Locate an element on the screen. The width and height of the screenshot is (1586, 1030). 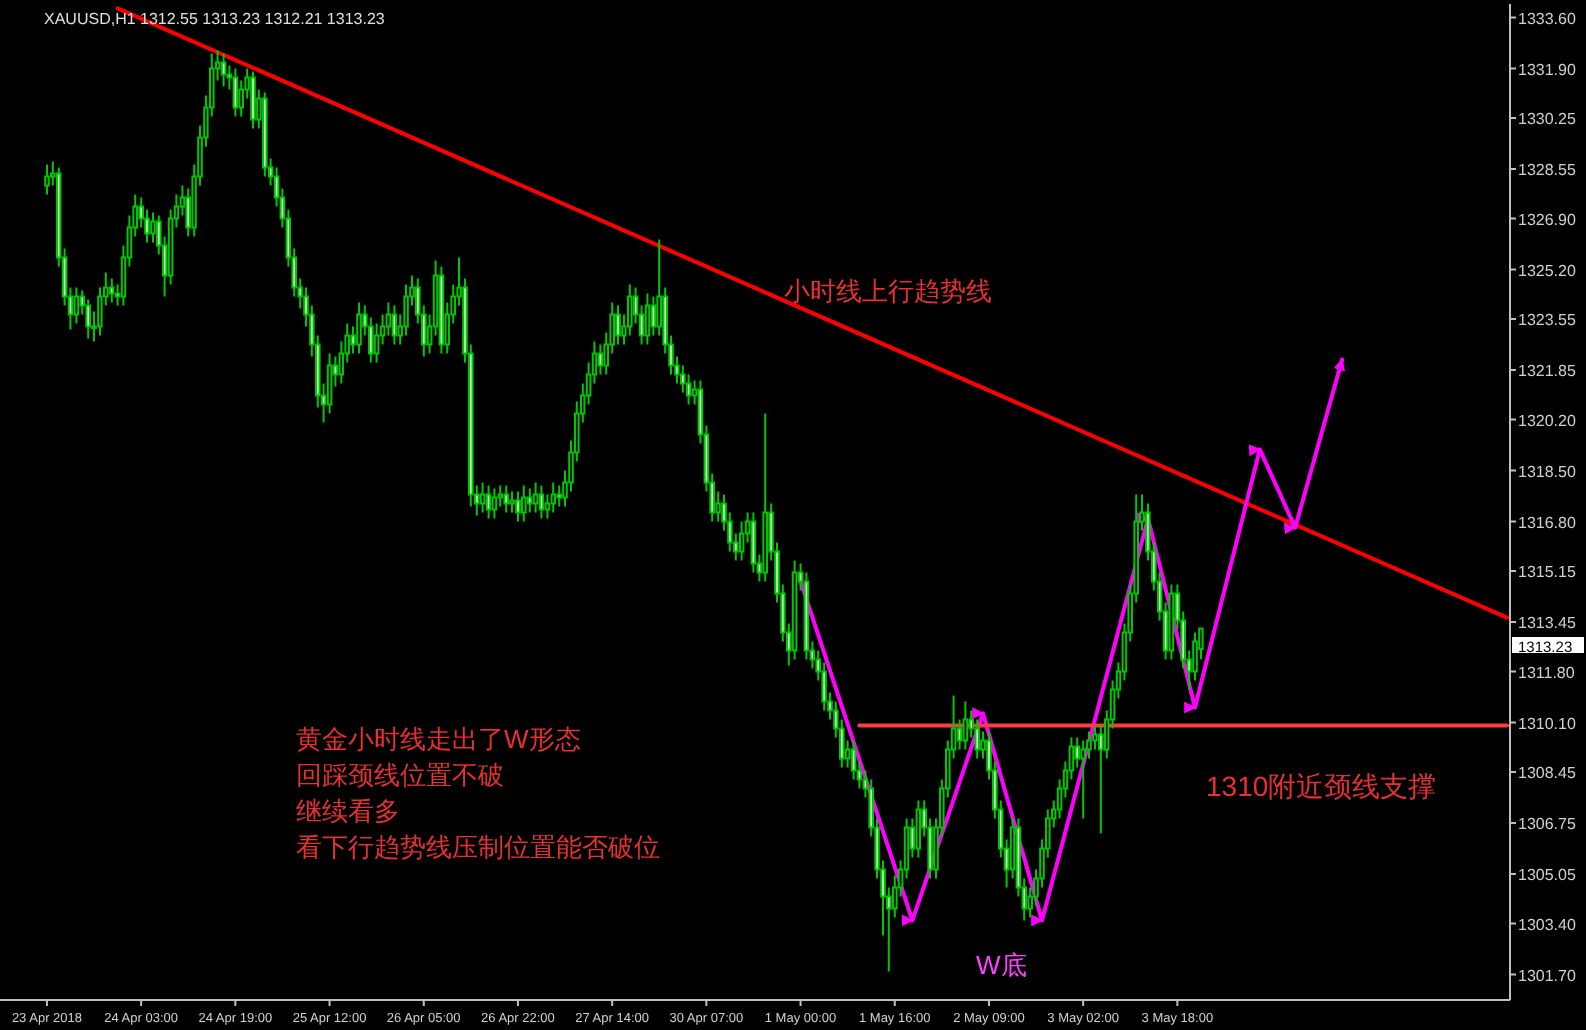
y-tick-label: 1333.60 is located at coordinates (1547, 18).